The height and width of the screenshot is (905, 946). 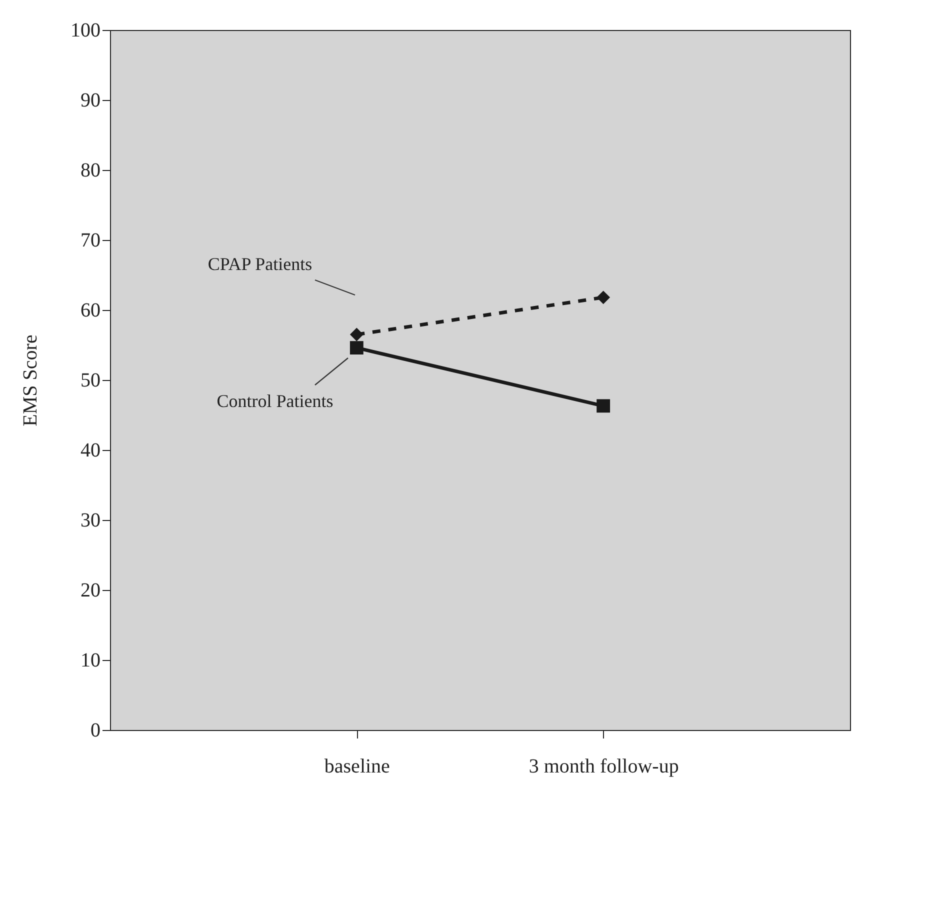 I want to click on y-tick-label: 70, so click(x=90, y=241).